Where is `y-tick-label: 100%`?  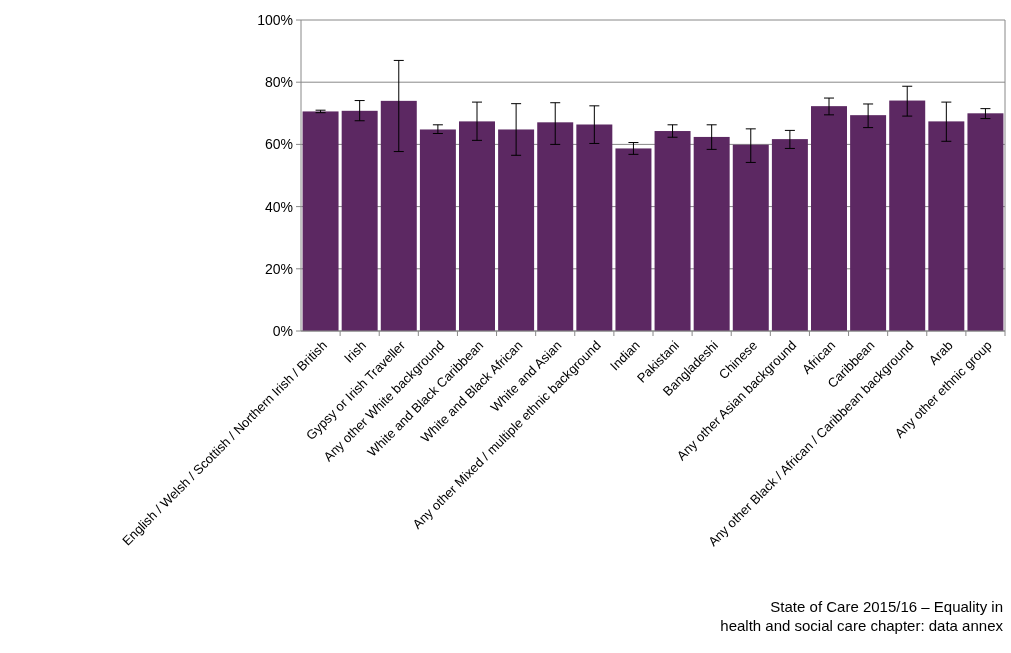 y-tick-label: 100% is located at coordinates (275, 19).